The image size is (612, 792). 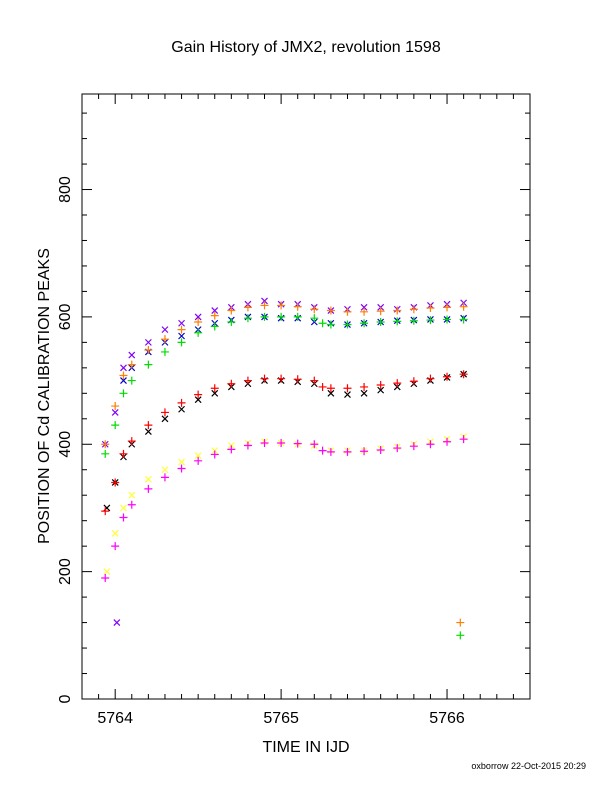 I want to click on y-axis-label: POSITION OF Cd CALIBRATION PEAKS, so click(x=44, y=396).